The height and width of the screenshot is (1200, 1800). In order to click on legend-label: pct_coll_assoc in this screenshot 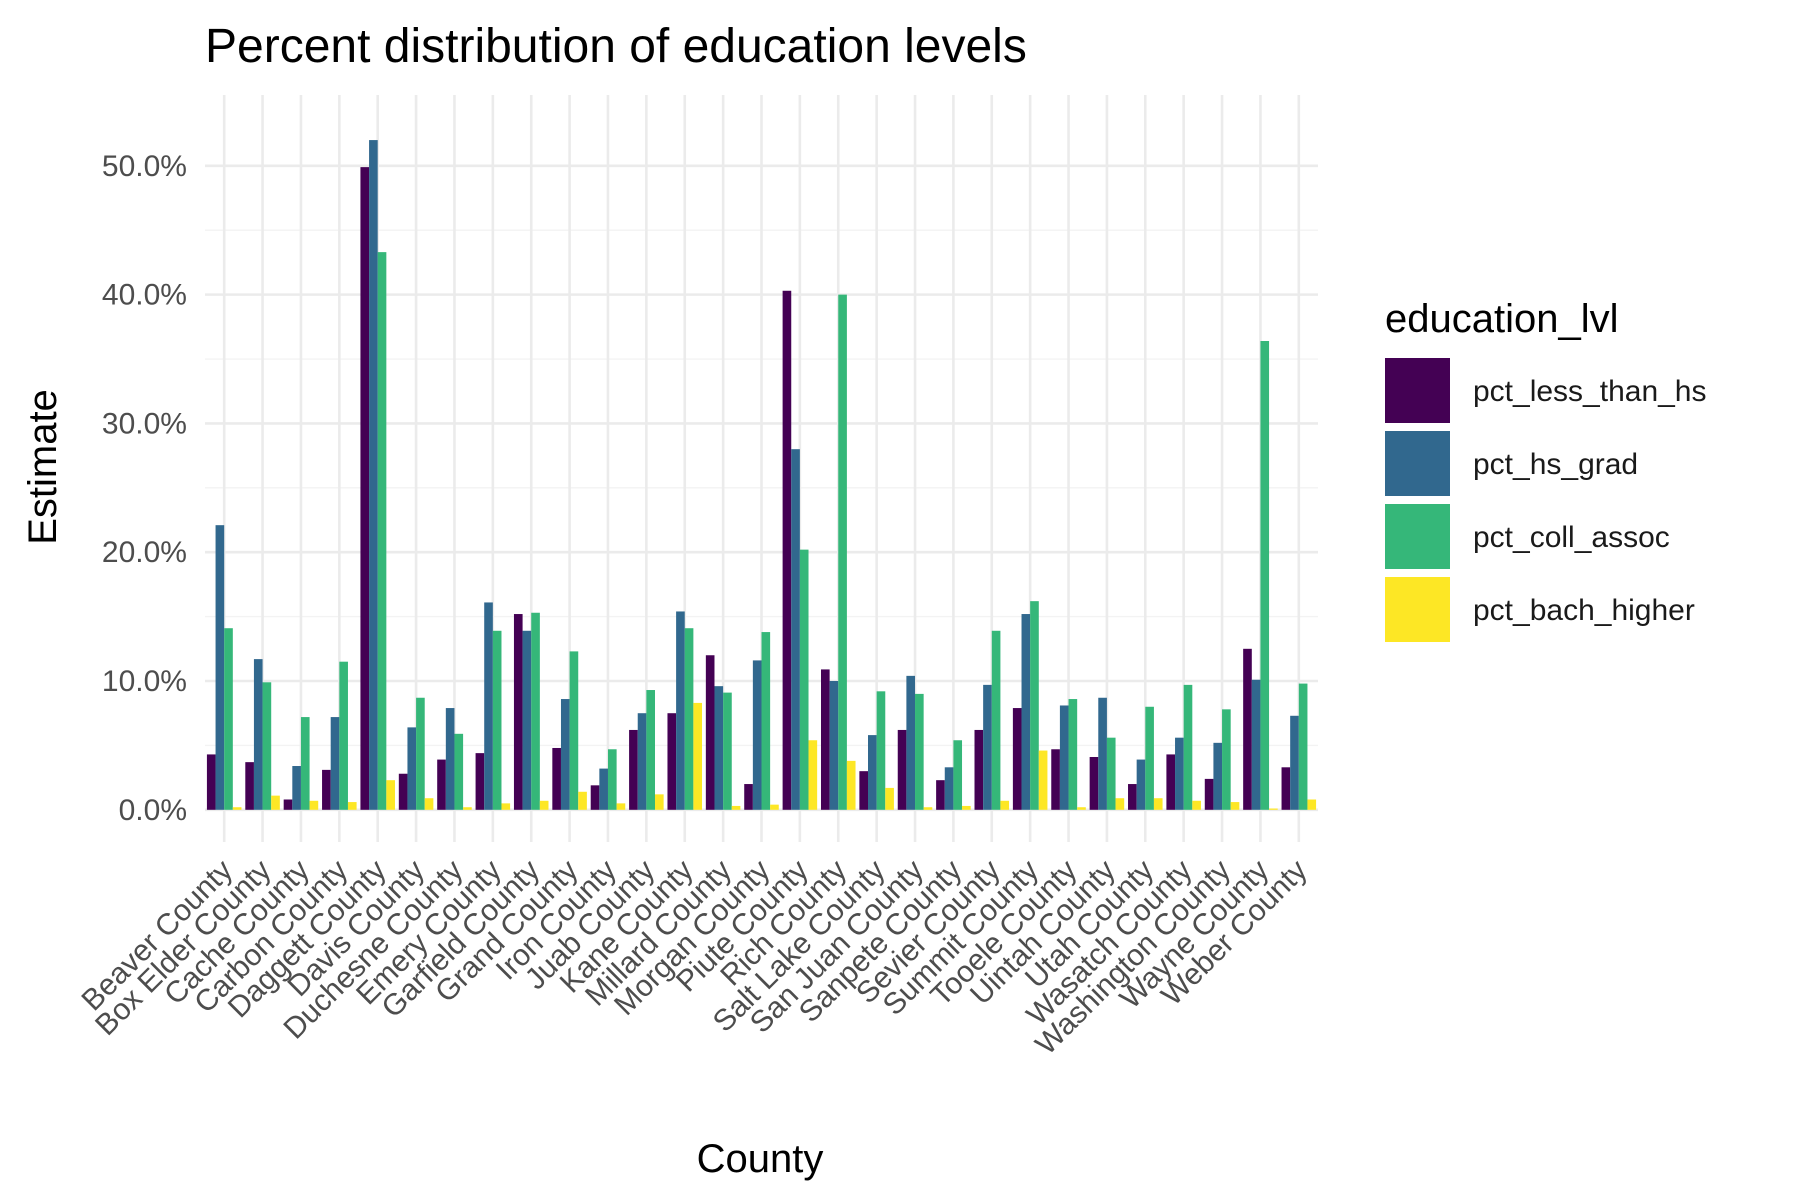, I will do `click(1571, 537)`.